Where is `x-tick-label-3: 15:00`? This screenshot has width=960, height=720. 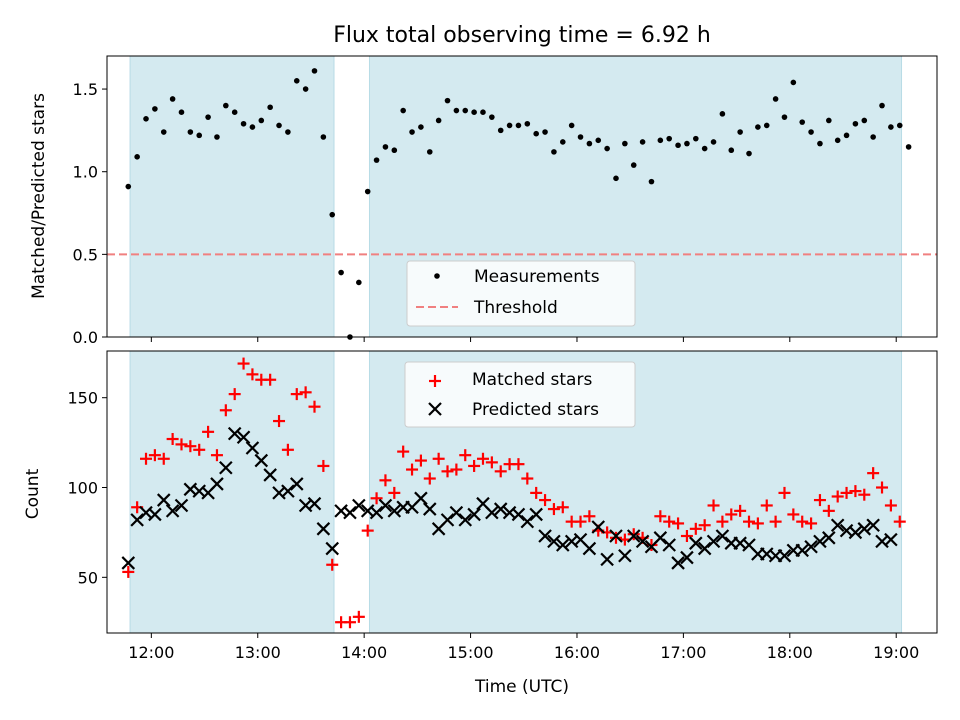 x-tick-label-3: 15:00 is located at coordinates (471, 652).